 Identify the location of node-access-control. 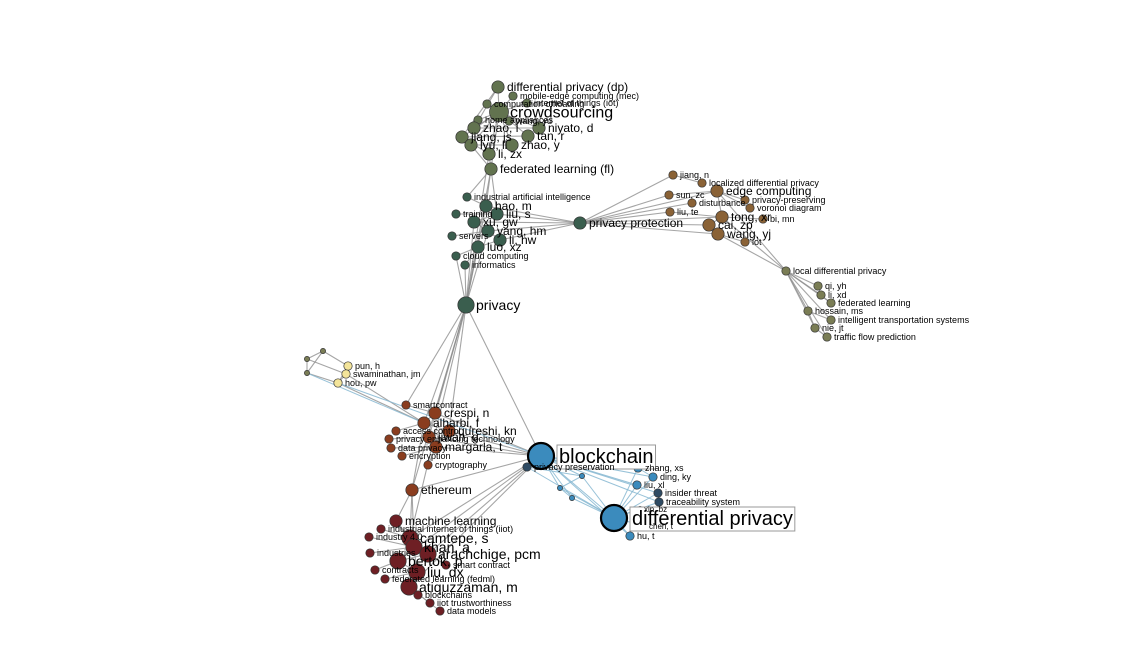
(396, 431).